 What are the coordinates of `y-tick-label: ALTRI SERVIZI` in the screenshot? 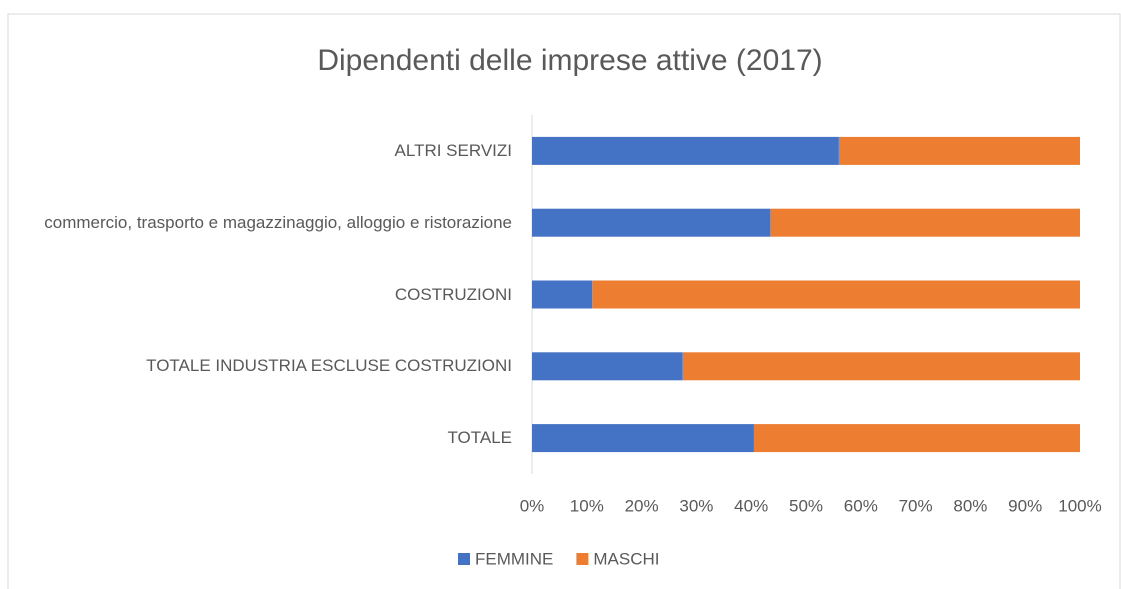 It's located at (453, 150).